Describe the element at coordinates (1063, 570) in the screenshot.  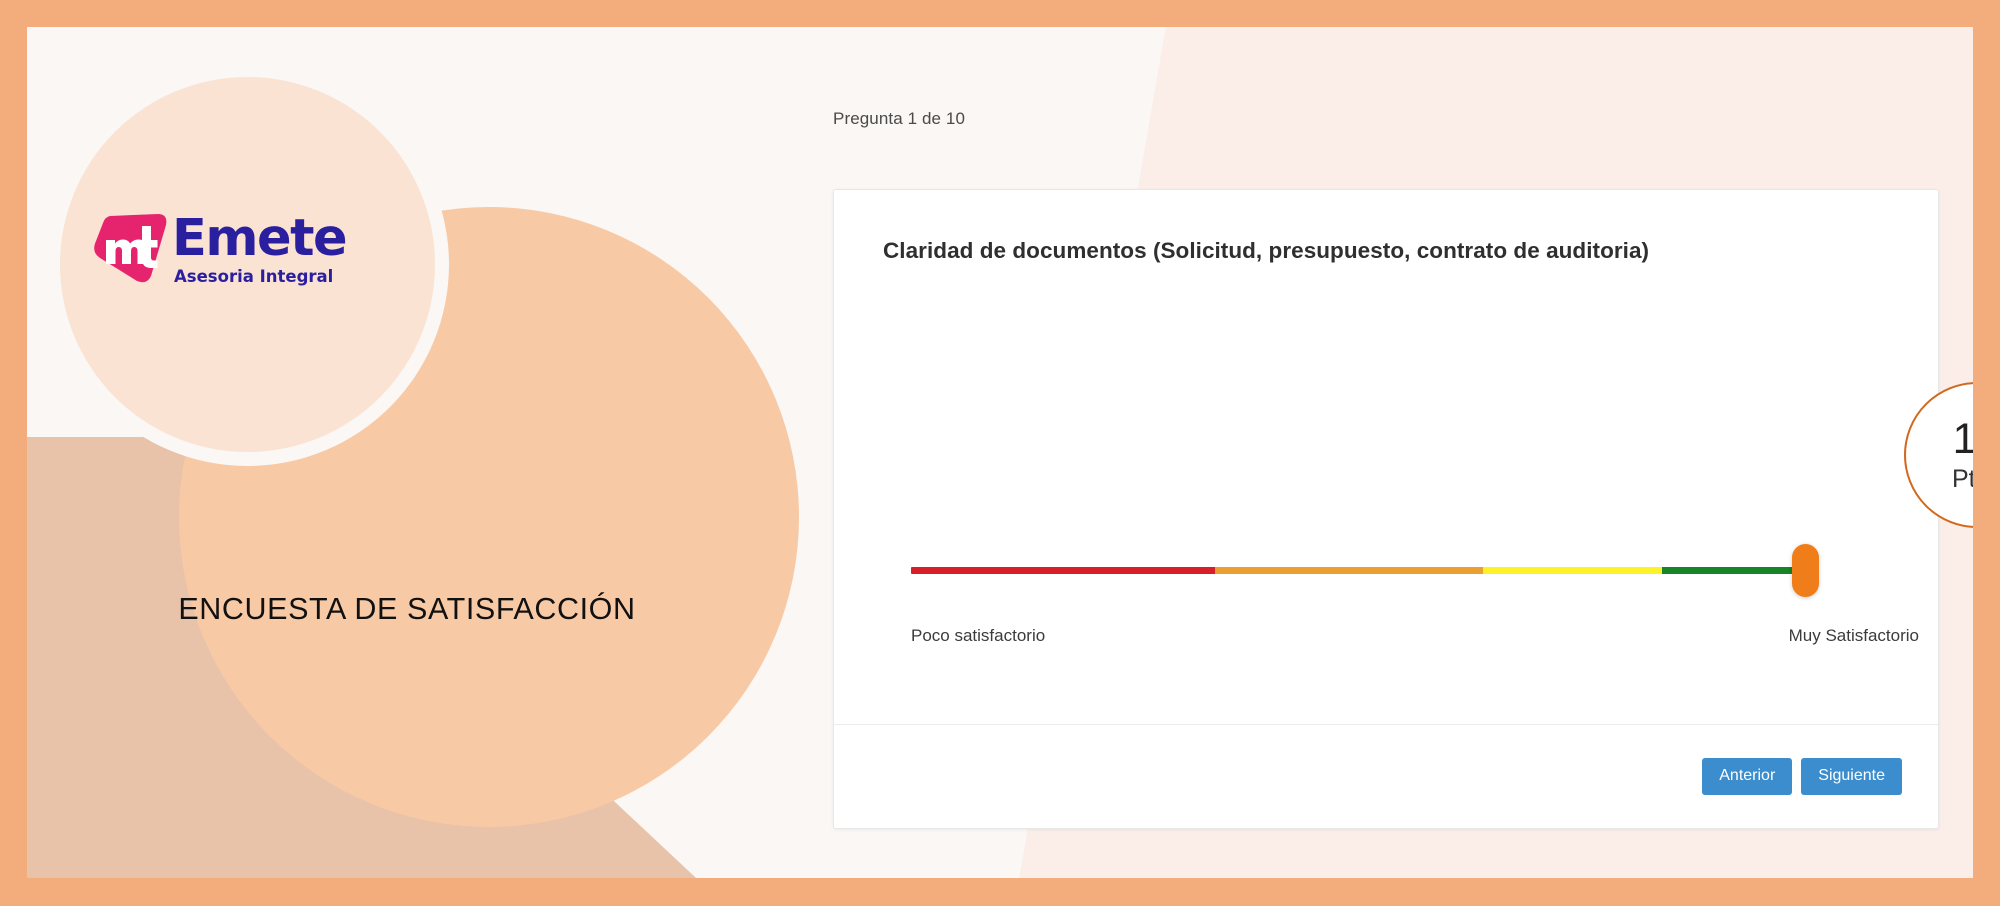
I see `slider-segment-red` at that location.